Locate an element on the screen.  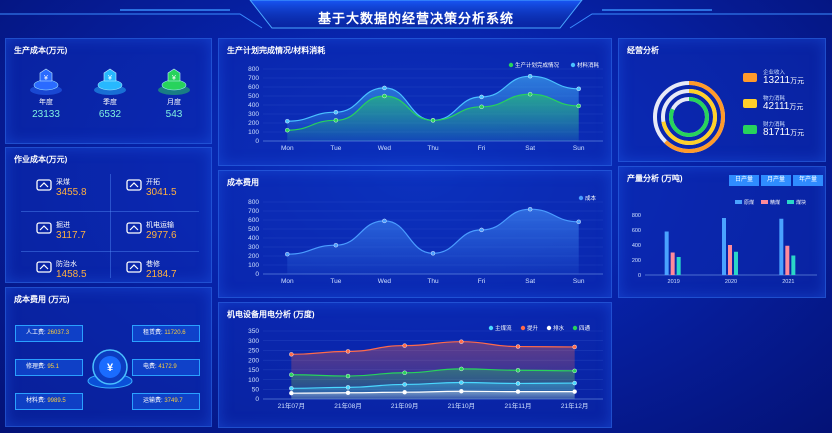
operation-value: 2184.7 is located at coordinates (161, 274).